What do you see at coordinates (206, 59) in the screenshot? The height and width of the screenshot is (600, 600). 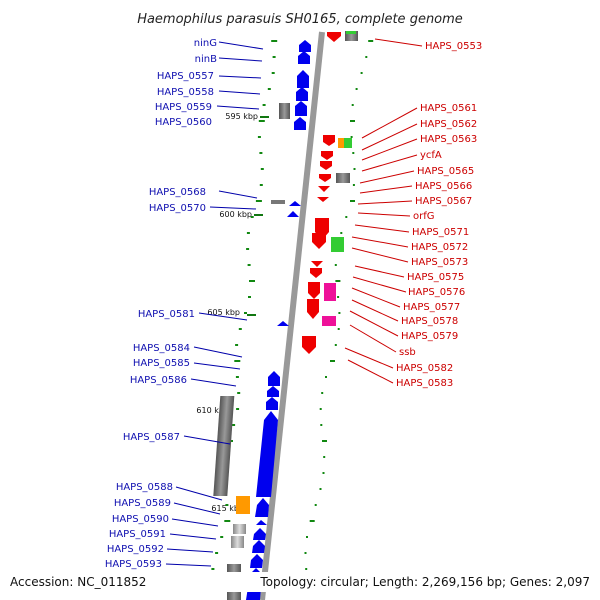 I see `gene-label-ninb: ninB` at bounding box center [206, 59].